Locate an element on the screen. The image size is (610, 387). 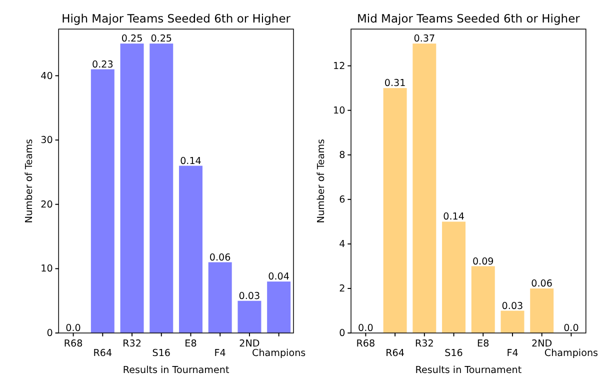
annotation: 0.31 is located at coordinates (395, 84).